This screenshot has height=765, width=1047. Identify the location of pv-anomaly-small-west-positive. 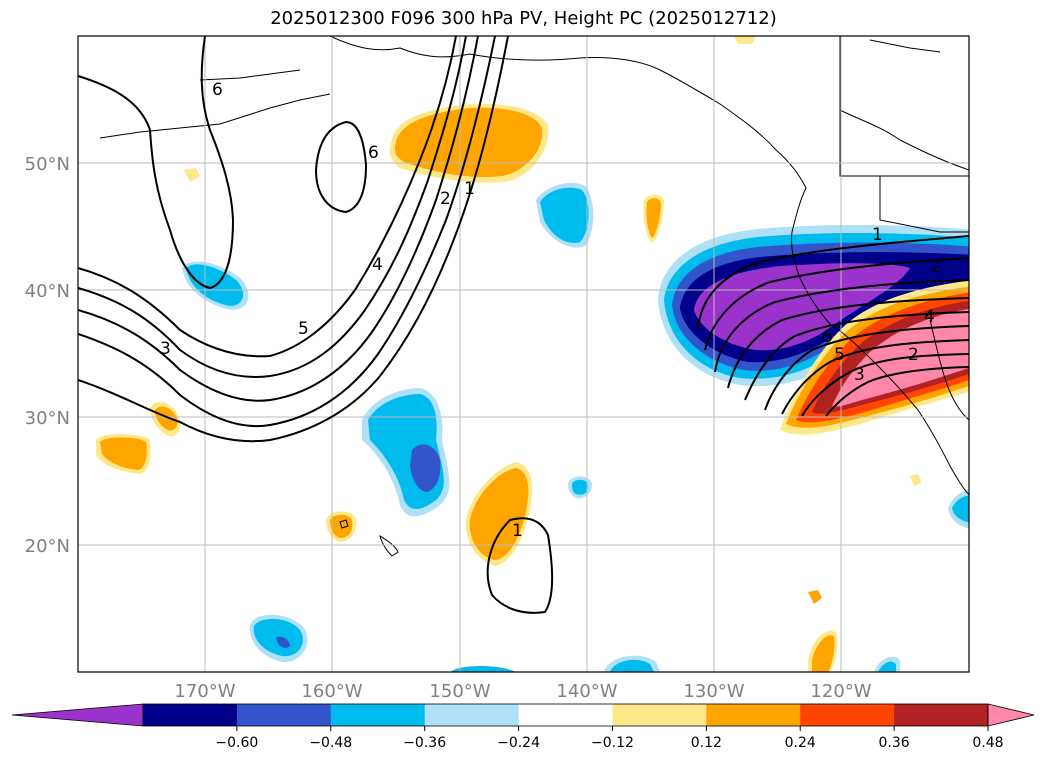
(226, 471).